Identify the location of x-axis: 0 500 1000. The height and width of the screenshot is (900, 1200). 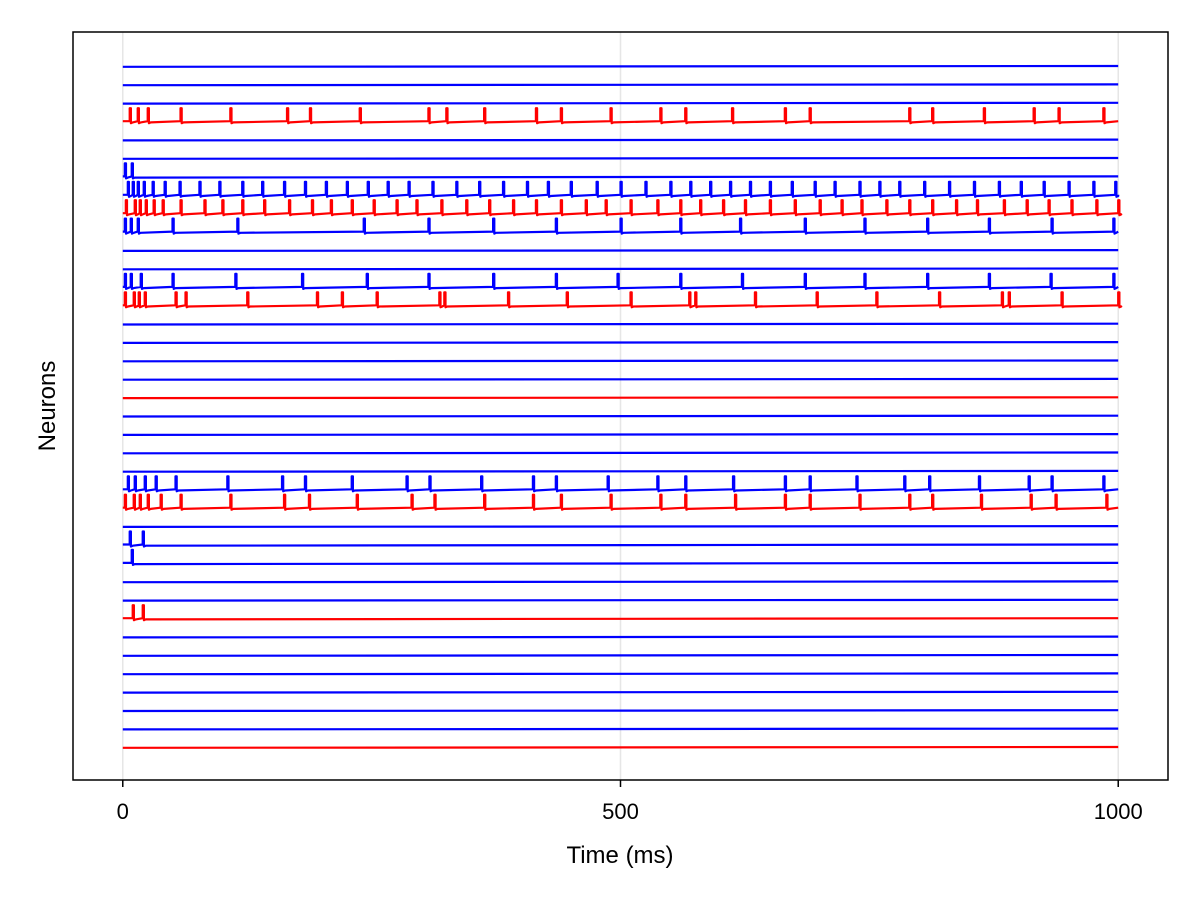
(630, 802).